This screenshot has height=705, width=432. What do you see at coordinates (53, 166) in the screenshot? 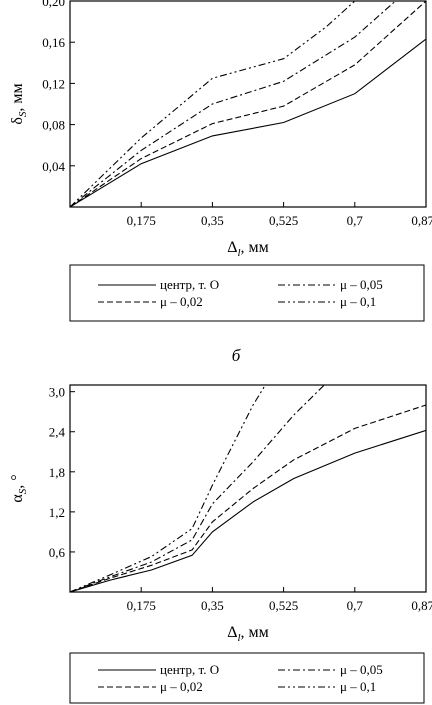
I see `y-tick-label: 0,04` at bounding box center [53, 166].